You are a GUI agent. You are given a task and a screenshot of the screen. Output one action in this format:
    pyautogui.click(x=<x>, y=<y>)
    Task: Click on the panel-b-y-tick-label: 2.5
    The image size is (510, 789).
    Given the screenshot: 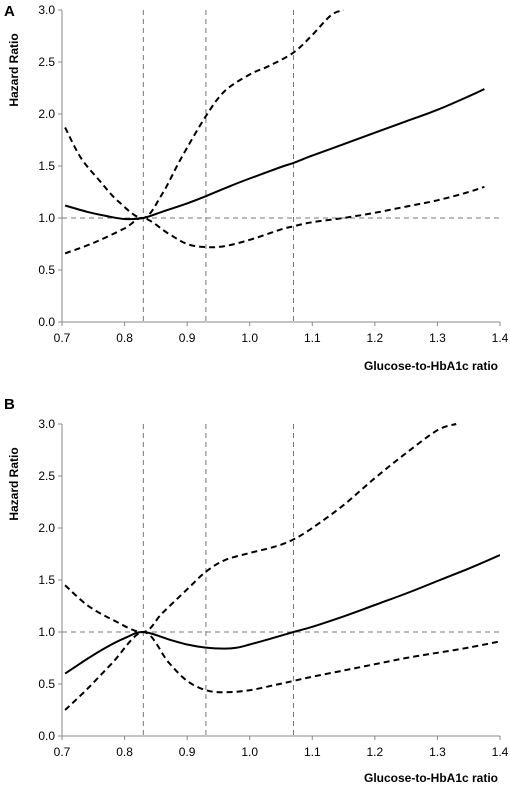 What is the action you would take?
    pyautogui.click(x=46, y=476)
    